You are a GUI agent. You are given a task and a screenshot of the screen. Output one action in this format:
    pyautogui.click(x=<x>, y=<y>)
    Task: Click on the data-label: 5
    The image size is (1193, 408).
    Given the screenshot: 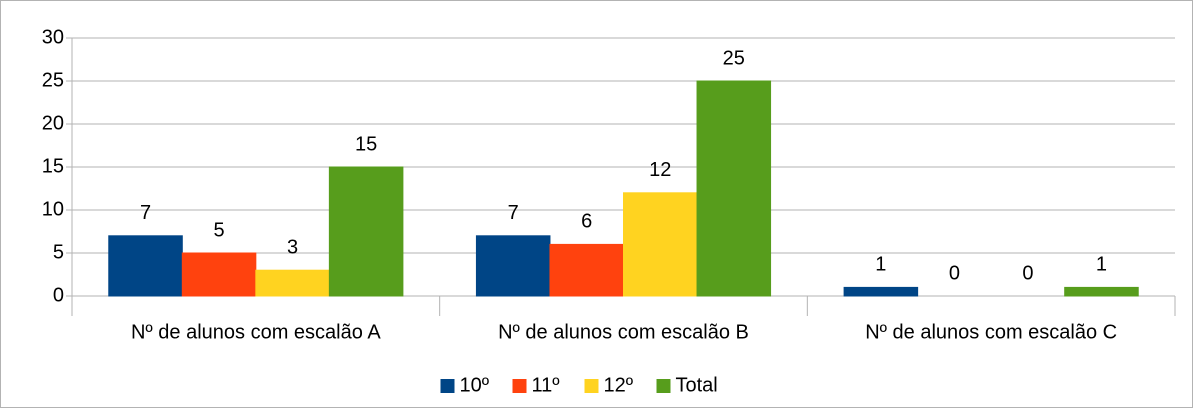 What is the action you would take?
    pyautogui.click(x=219, y=230)
    